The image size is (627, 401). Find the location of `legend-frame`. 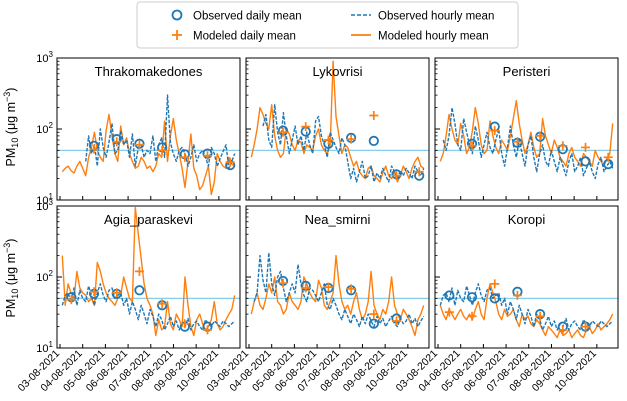

legend-frame is located at coordinates (327, 25).